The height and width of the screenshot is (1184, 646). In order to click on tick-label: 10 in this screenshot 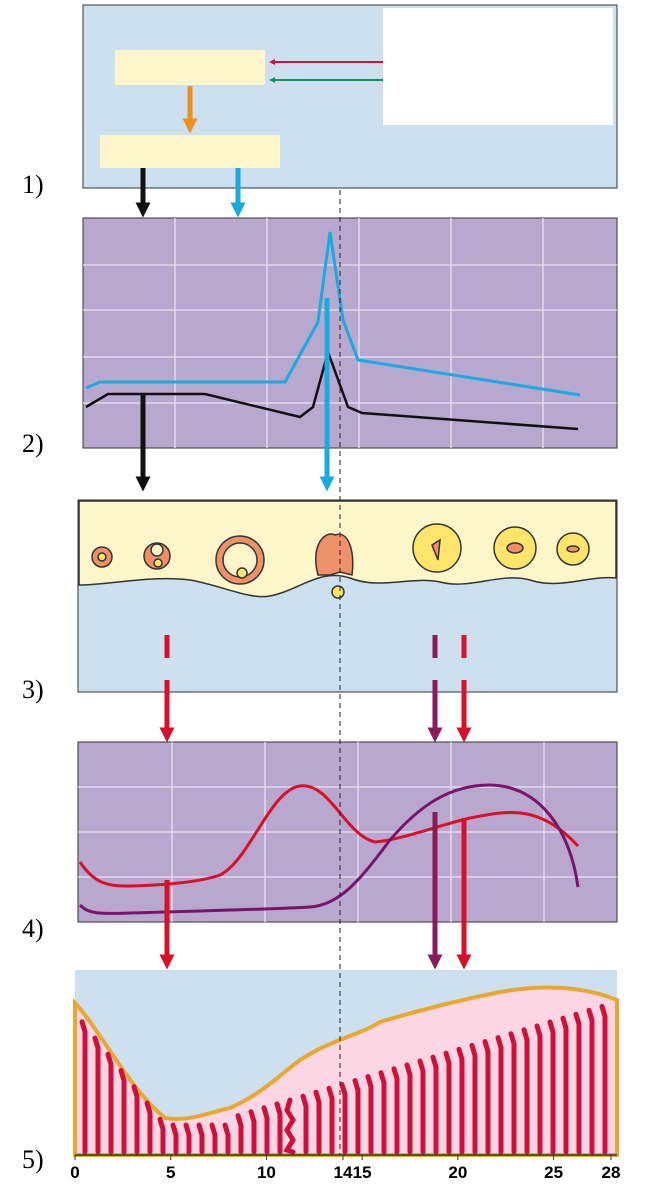, I will do `click(266, 1172)`.